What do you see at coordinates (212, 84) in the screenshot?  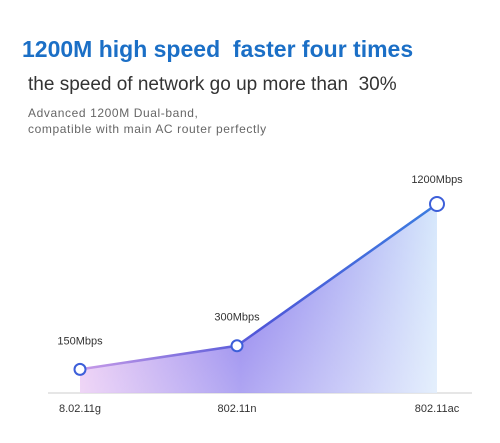 I see `subtitle: the speed of network go up more than 30%` at bounding box center [212, 84].